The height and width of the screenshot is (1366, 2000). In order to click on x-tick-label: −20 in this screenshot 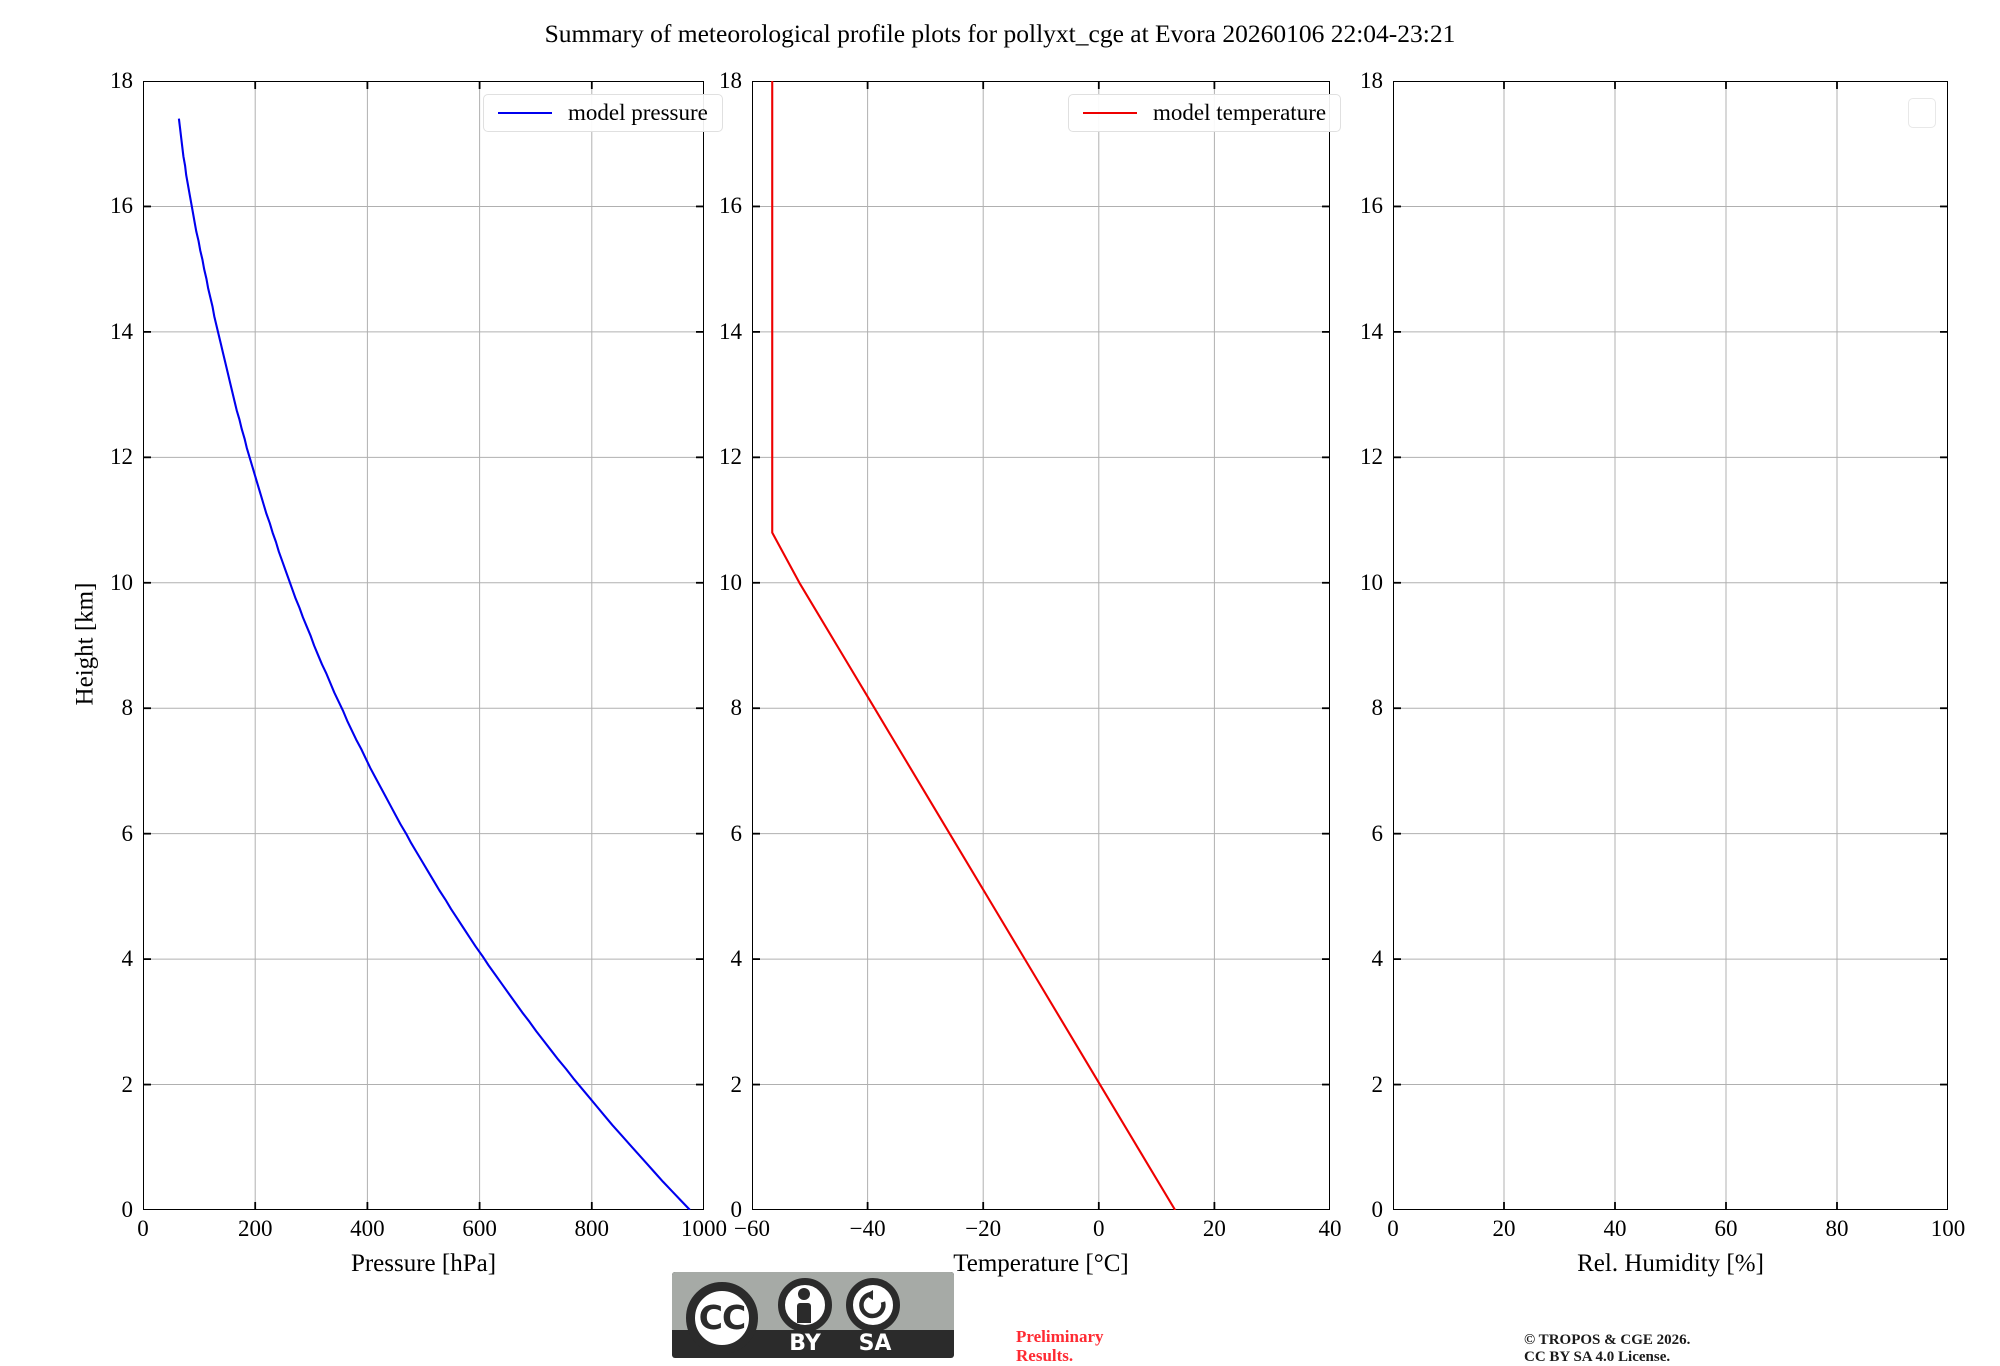, I will do `click(983, 1228)`.